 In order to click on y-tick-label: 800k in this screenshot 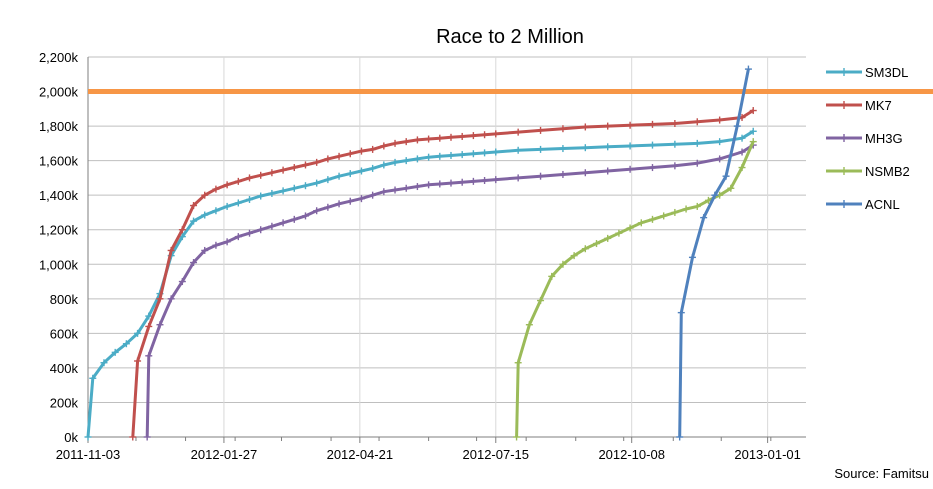, I will do `click(64, 299)`.